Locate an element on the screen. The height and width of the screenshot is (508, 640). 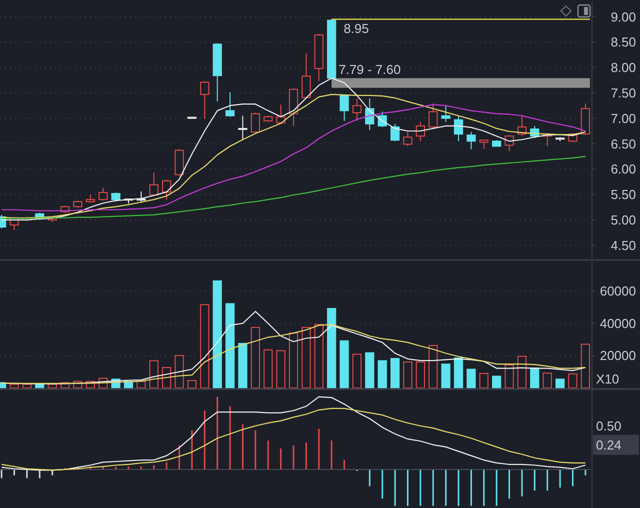
y-tick-label: 5.50 is located at coordinates (623, 194).